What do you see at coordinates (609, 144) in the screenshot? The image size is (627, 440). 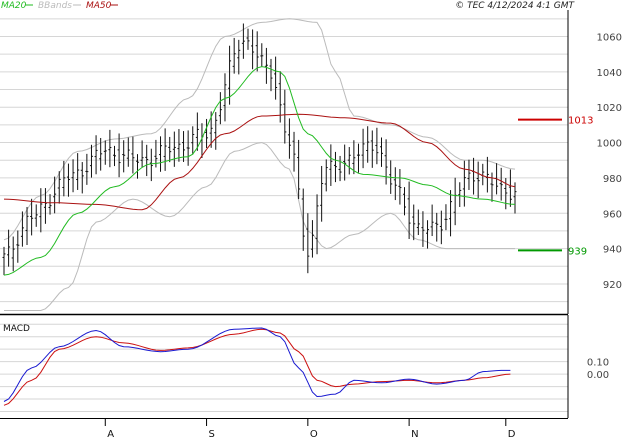 I see `price-tick-label: 1000` at bounding box center [609, 144].